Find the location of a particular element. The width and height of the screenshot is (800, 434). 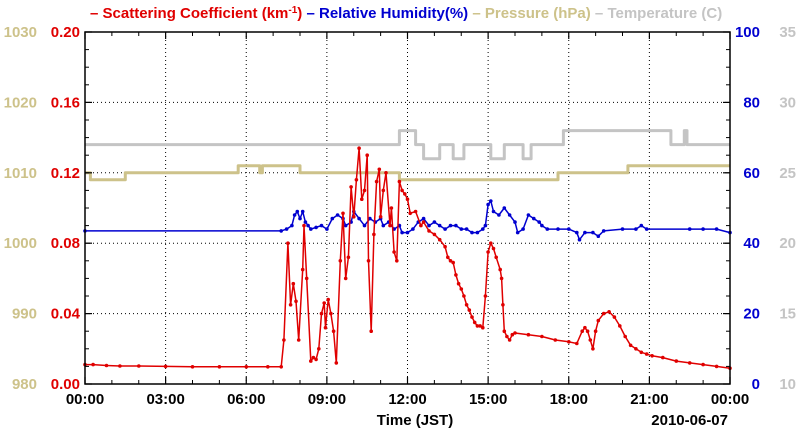

y-tick-label-pressure: 990 is located at coordinates (24, 314).